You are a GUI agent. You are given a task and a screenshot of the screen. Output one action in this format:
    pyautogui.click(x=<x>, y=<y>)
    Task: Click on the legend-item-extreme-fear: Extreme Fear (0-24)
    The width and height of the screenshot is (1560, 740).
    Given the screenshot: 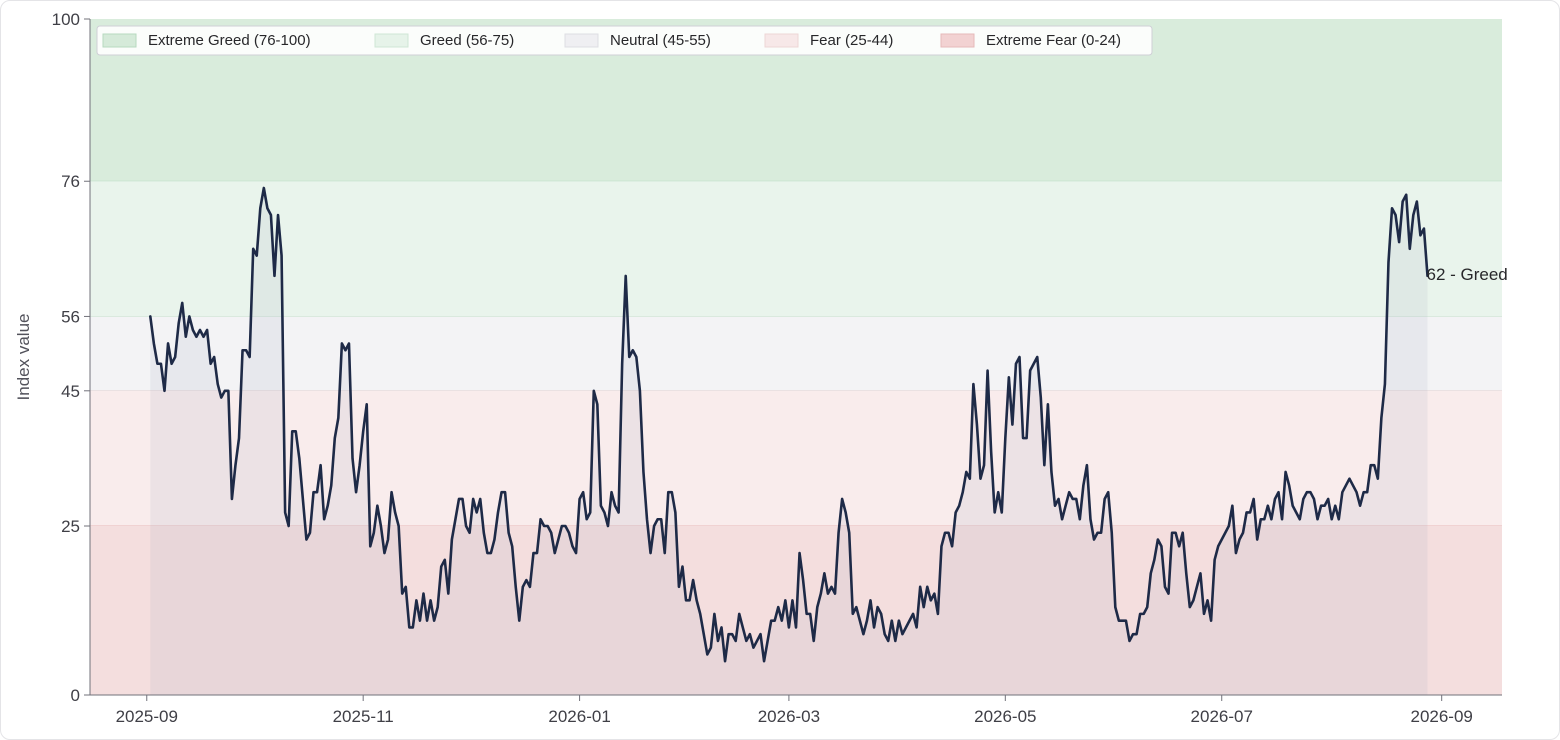 What is the action you would take?
    pyautogui.click(x=1030, y=40)
    